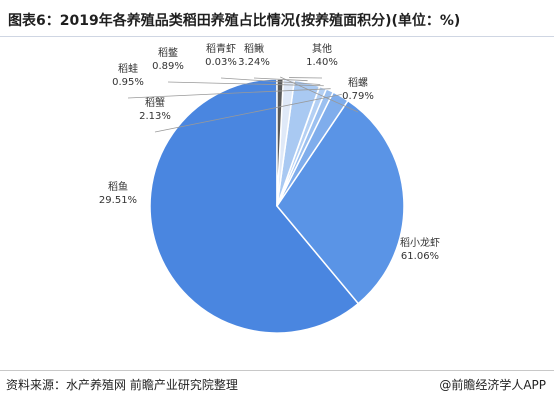  I want to click on slice-name-label: 稻青虾, so click(221, 48).